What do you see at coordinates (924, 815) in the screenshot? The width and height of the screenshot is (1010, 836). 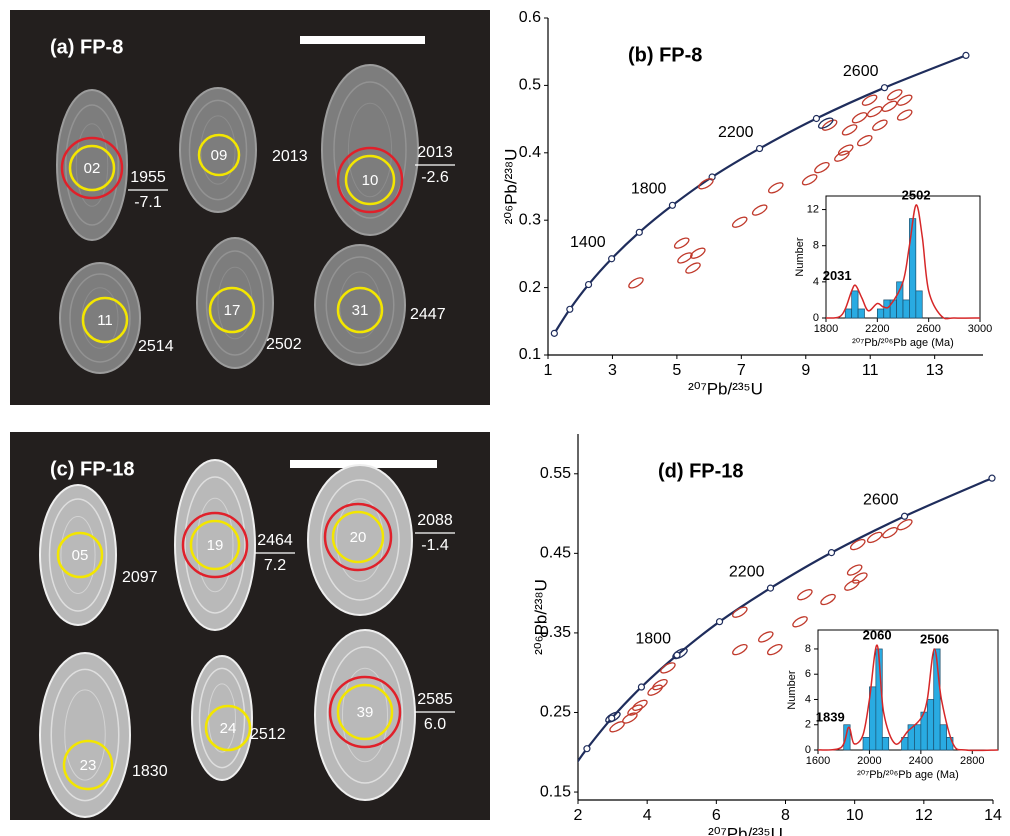 I see `x-tick-label: 12` at bounding box center [924, 815].